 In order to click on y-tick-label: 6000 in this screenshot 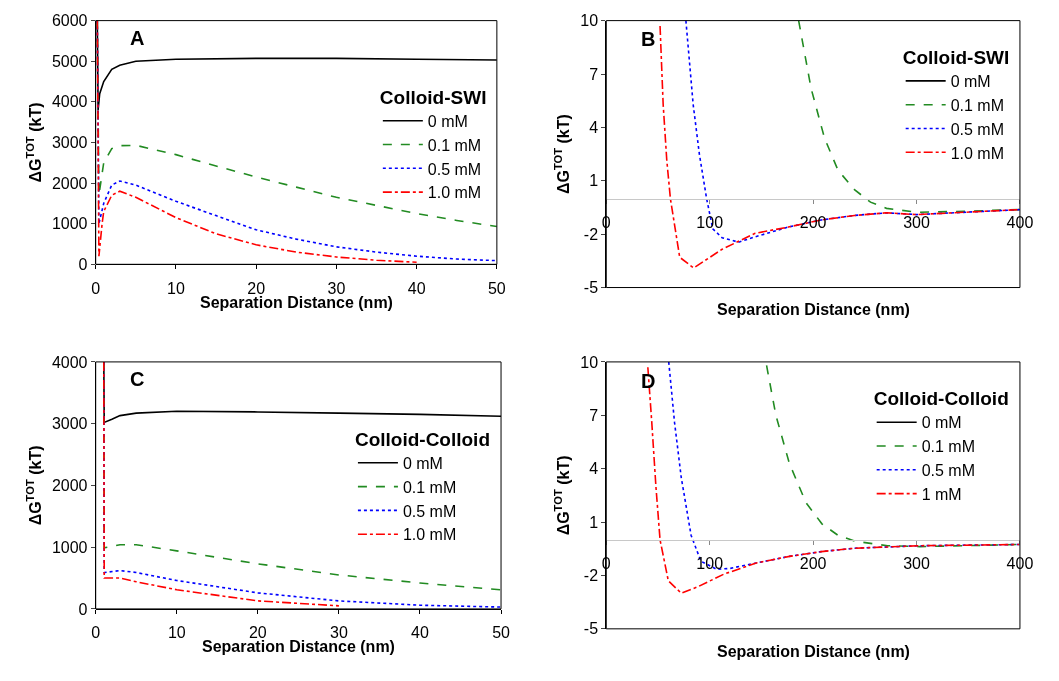, I will do `click(69, 21)`.